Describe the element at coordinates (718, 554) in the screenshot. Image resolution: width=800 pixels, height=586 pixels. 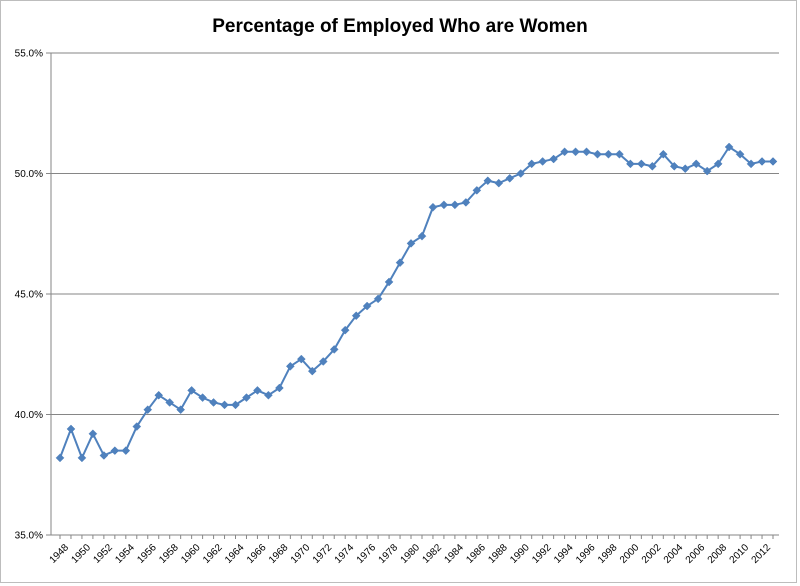
I see `x-tick-label: 2008` at that location.